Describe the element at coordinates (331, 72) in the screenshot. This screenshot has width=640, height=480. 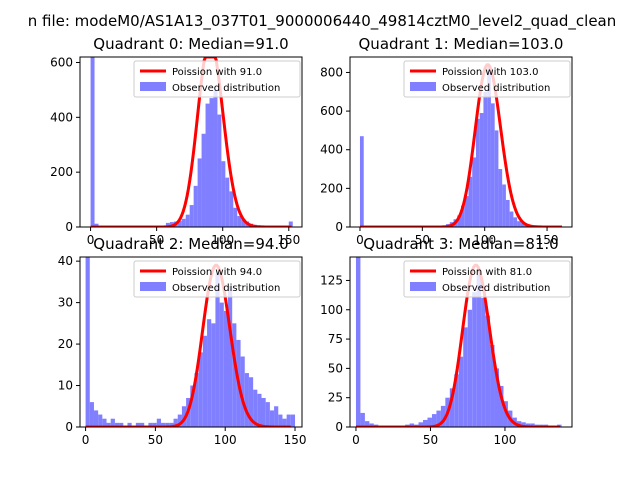
I see `y-tick-label: 800` at that location.